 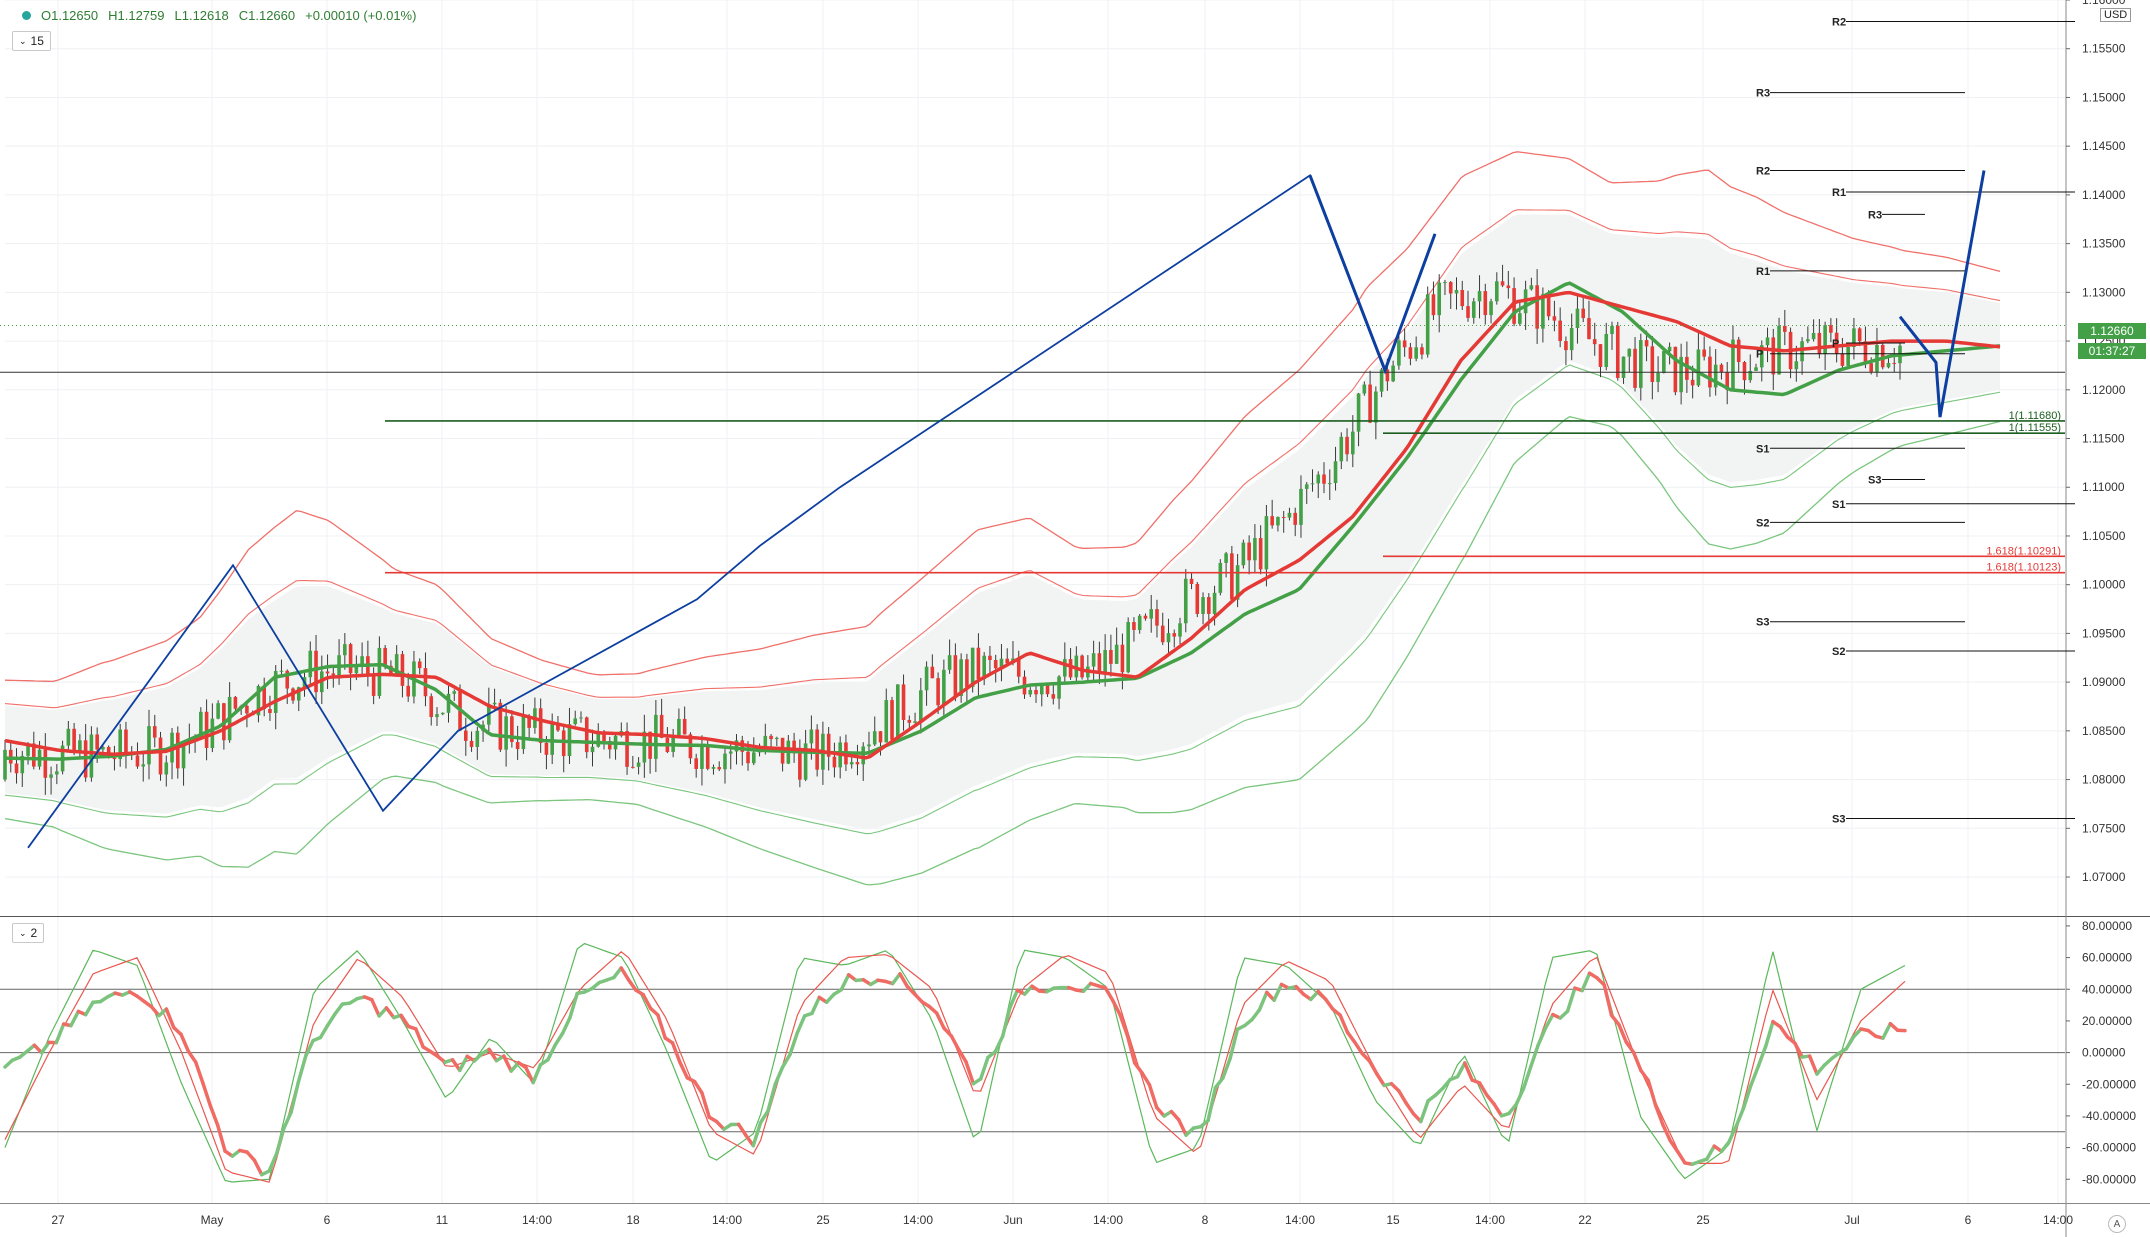 What do you see at coordinates (2112, 331) in the screenshot?
I see `last-price-tag: 1.12660` at bounding box center [2112, 331].